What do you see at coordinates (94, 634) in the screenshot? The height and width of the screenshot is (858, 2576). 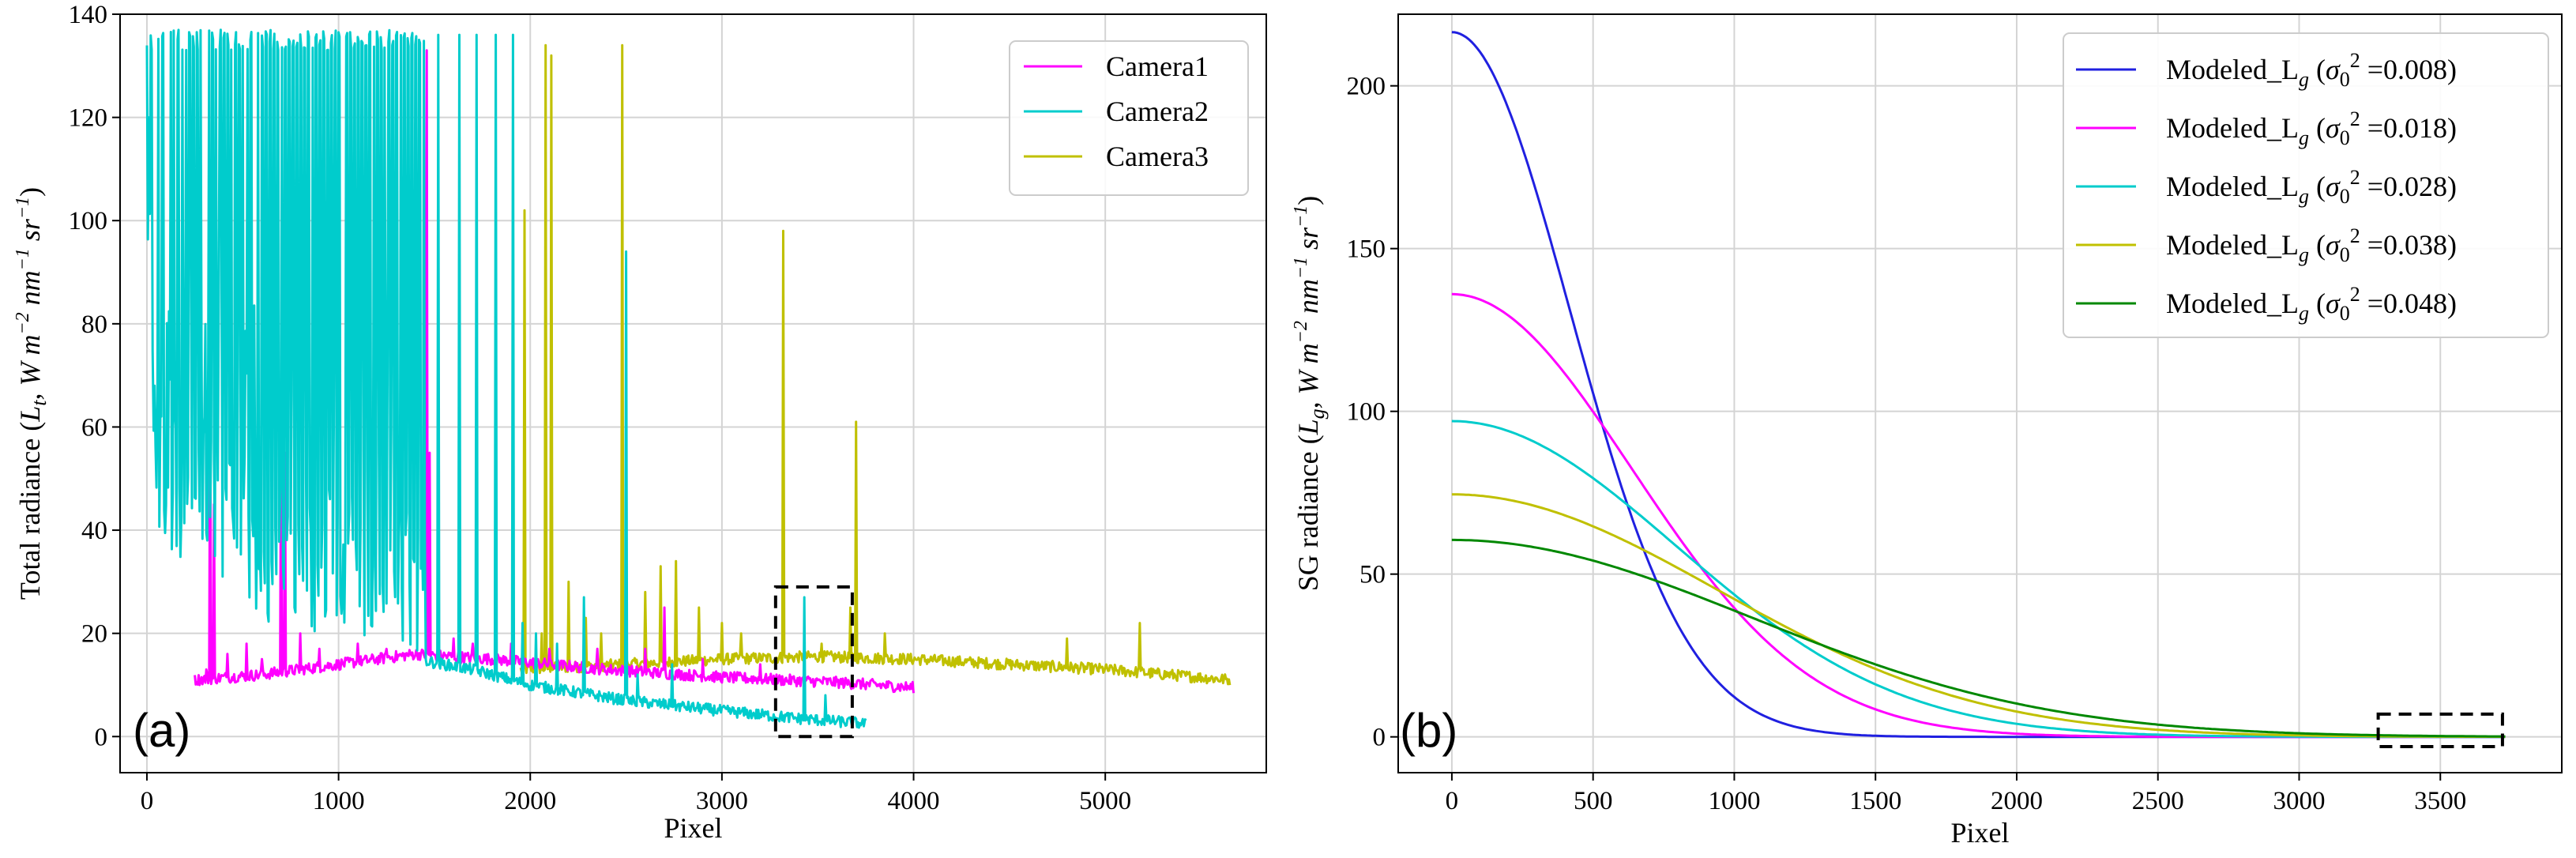 I see `tick-label-y: 20` at bounding box center [94, 634].